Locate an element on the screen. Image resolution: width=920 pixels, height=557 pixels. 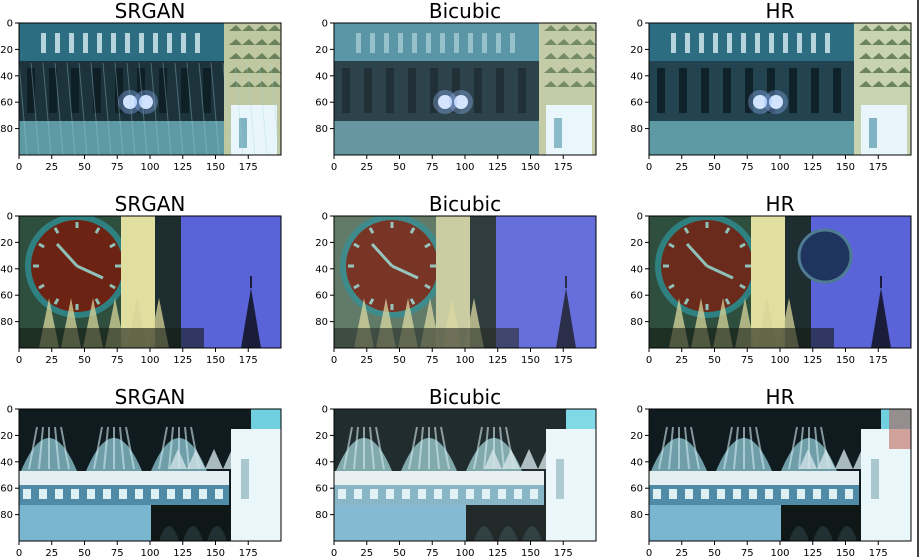
panel-9: HR 0 25 50 75 100 125 150 175 0 20 40 60 80 is located at coordinates (771, 471).